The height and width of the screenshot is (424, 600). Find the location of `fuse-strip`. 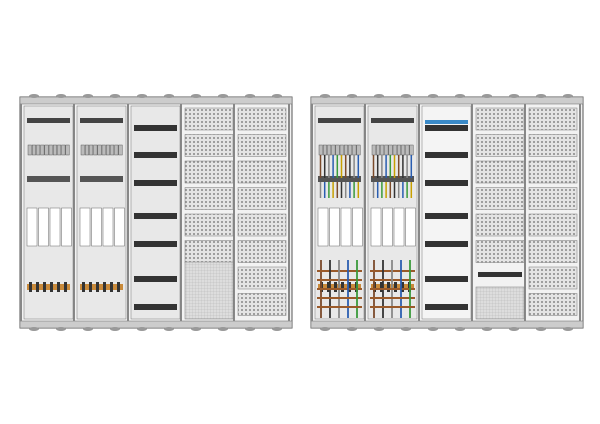

fuse-strip is located at coordinates (48, 287).